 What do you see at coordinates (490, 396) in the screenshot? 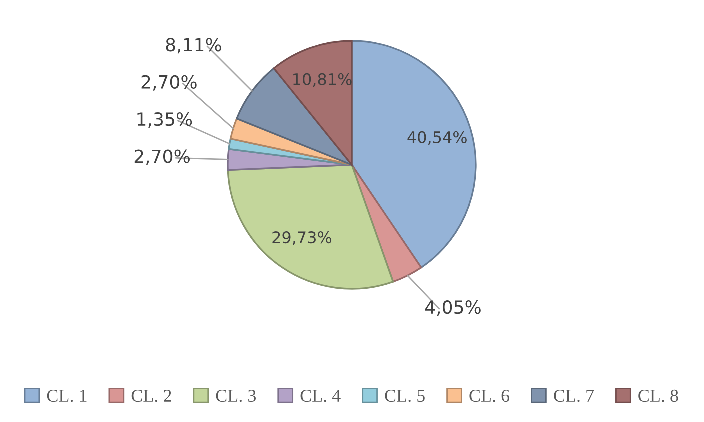
I see `legend-label: CL. 6` at bounding box center [490, 396].